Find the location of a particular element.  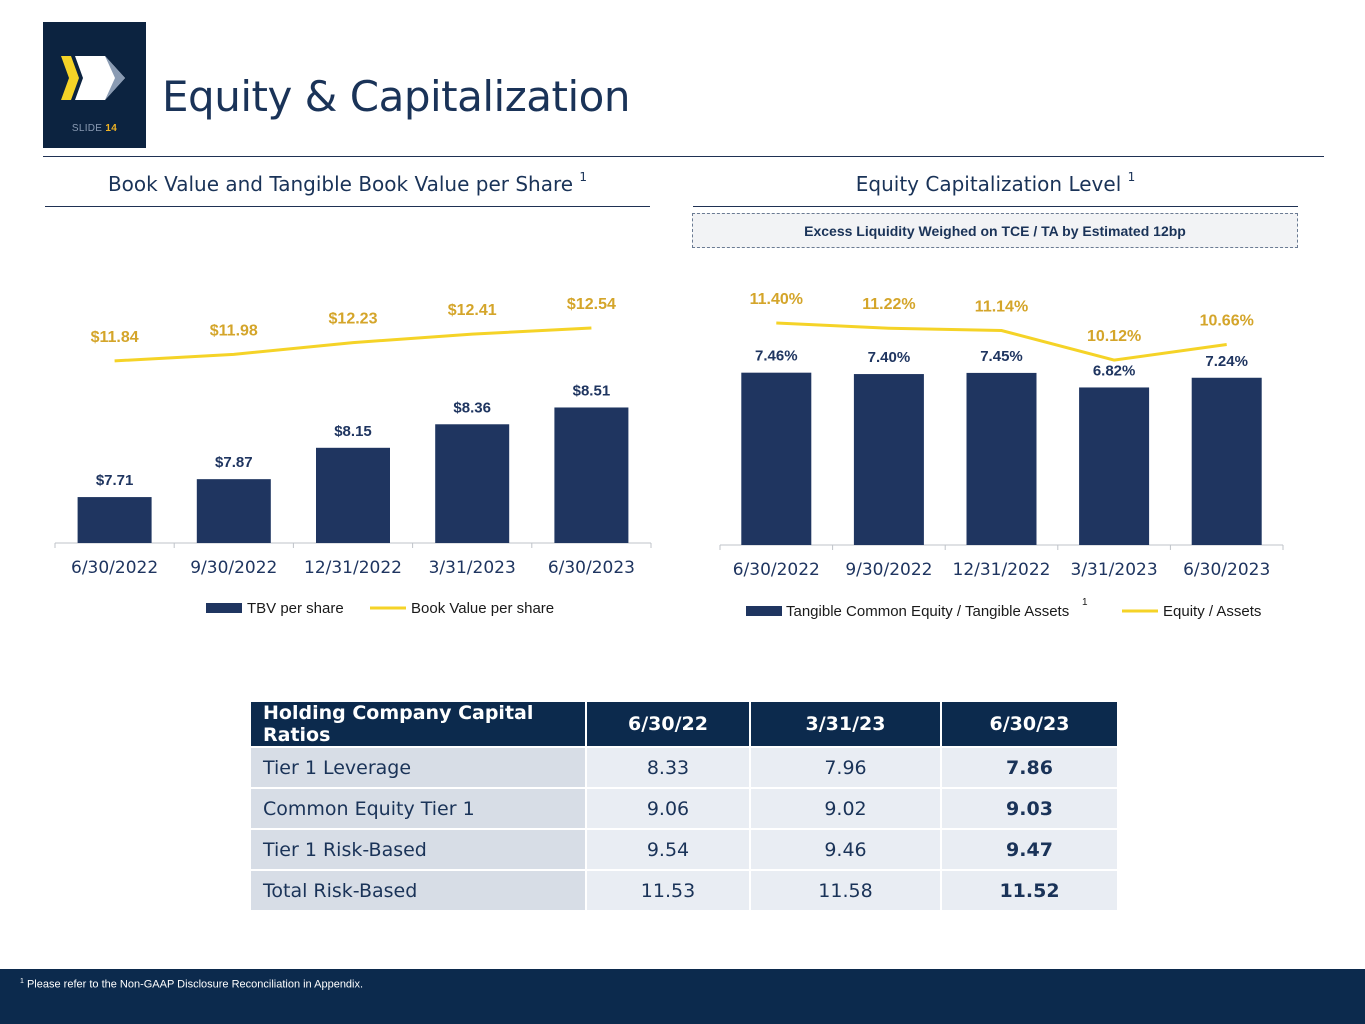

right-legend-superscript: 1 is located at coordinates (1085, 602).